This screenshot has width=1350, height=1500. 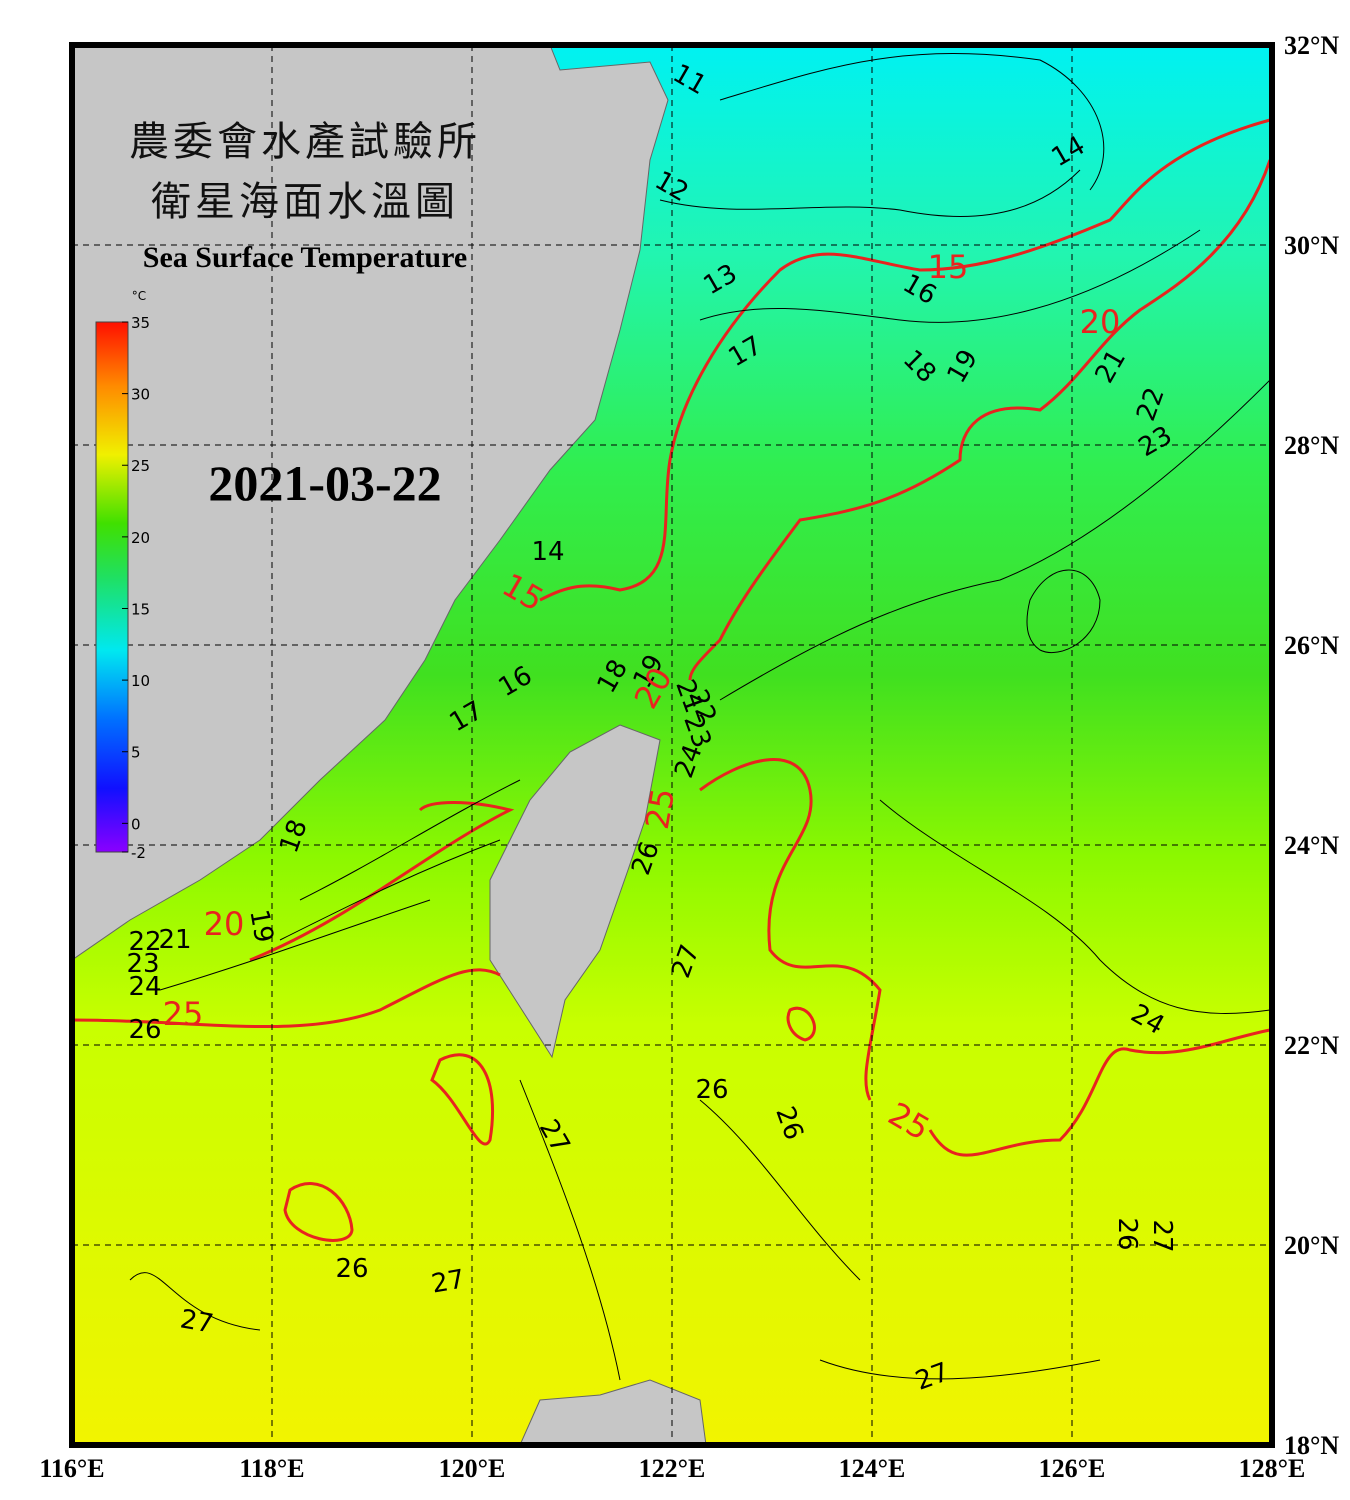 I want to click on colorbar-ticks: 35 30 25 20 15 10 5 0 -2, so click(x=136, y=588).